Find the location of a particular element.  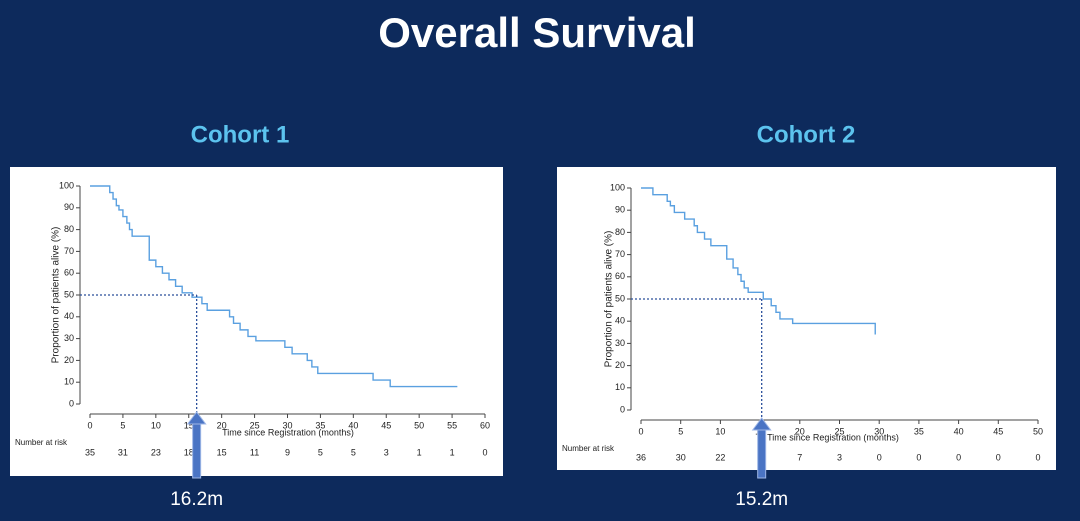

chart-title: Cohort 2 is located at coordinates (806, 134).